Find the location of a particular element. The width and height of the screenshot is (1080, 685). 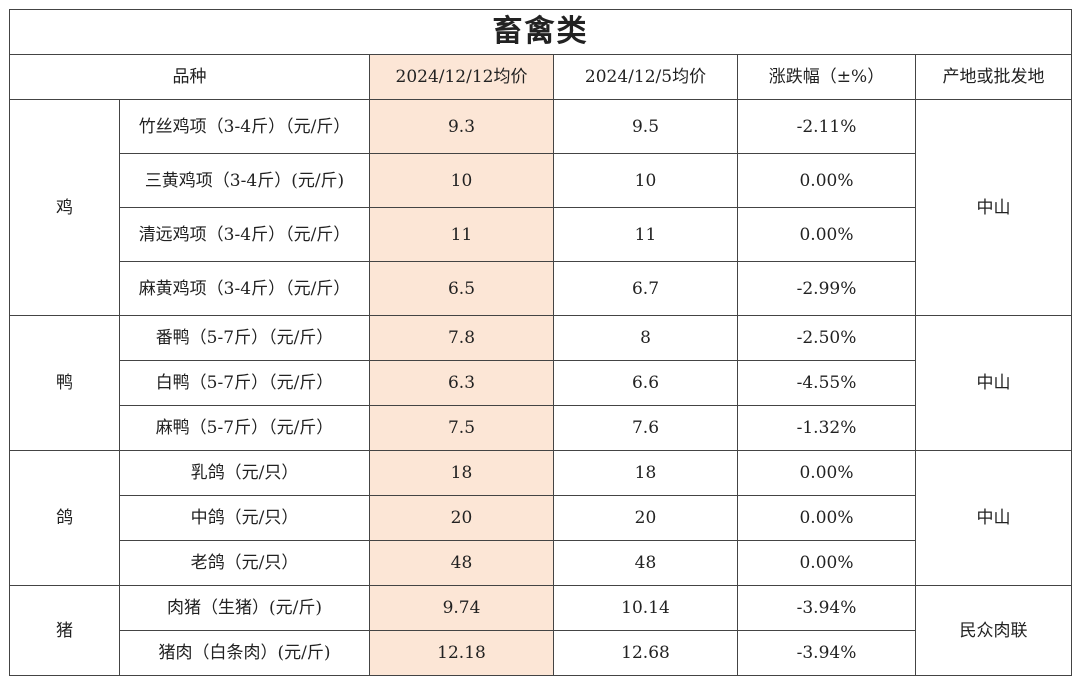

price-previous-cell: 8 is located at coordinates (645, 338).